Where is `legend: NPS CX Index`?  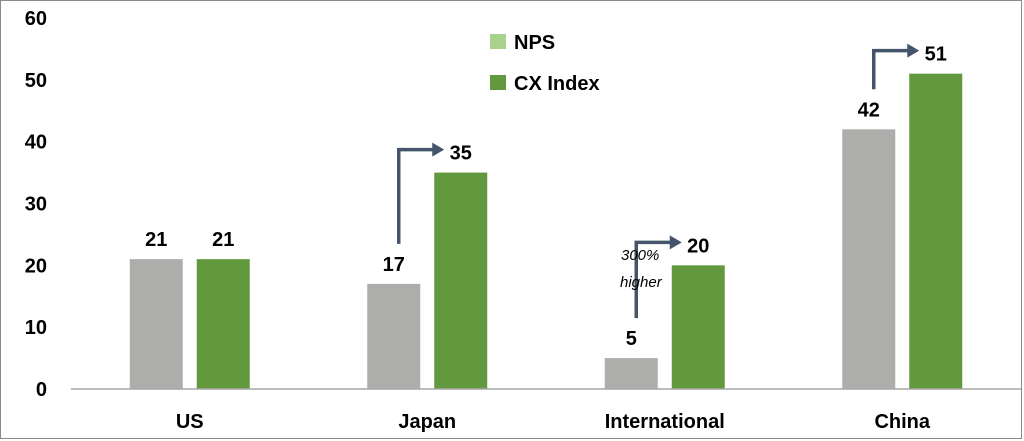 legend: NPS CX Index is located at coordinates (545, 63).